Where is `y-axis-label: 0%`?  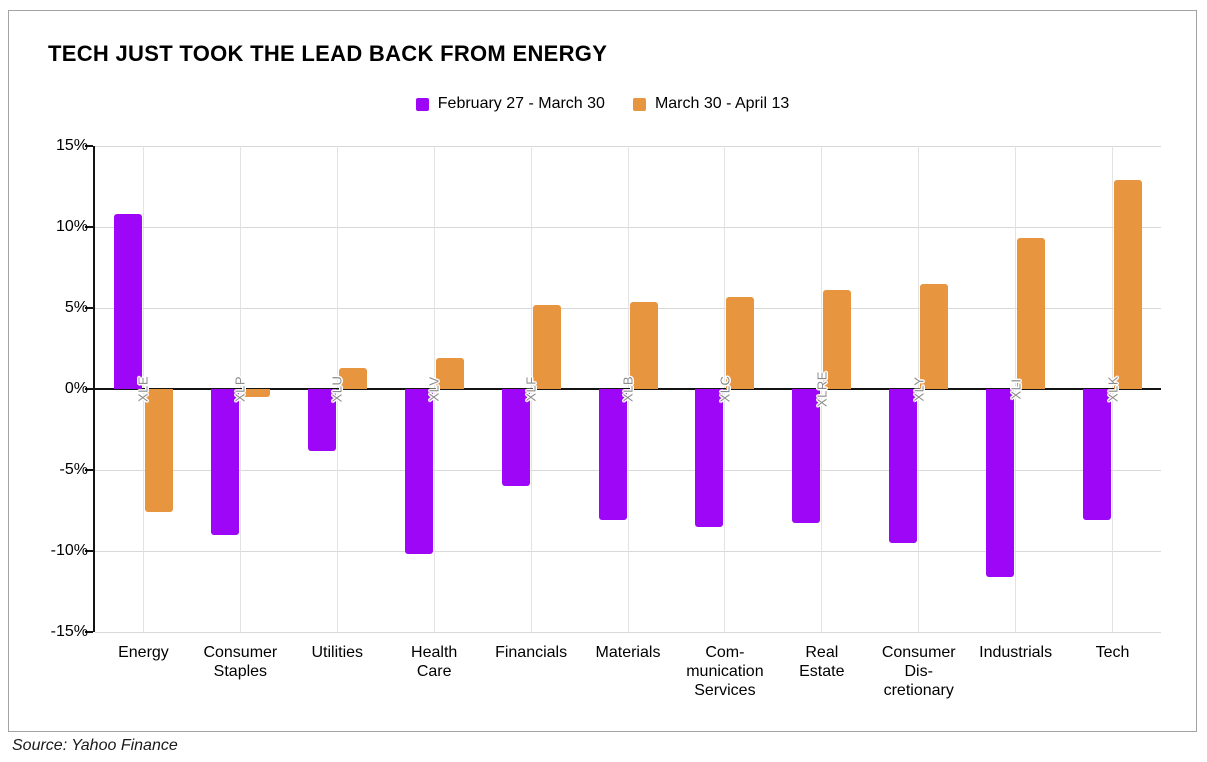
y-axis-label: 0% is located at coordinates (76, 388).